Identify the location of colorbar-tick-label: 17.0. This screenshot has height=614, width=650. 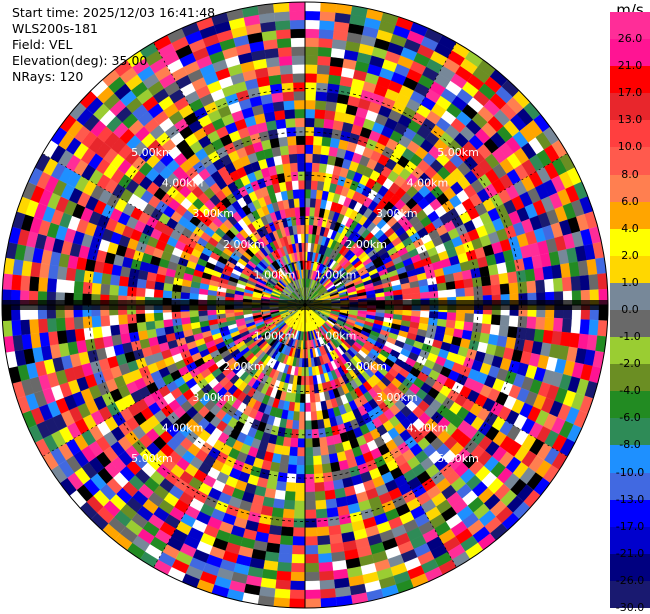
(630, 93).